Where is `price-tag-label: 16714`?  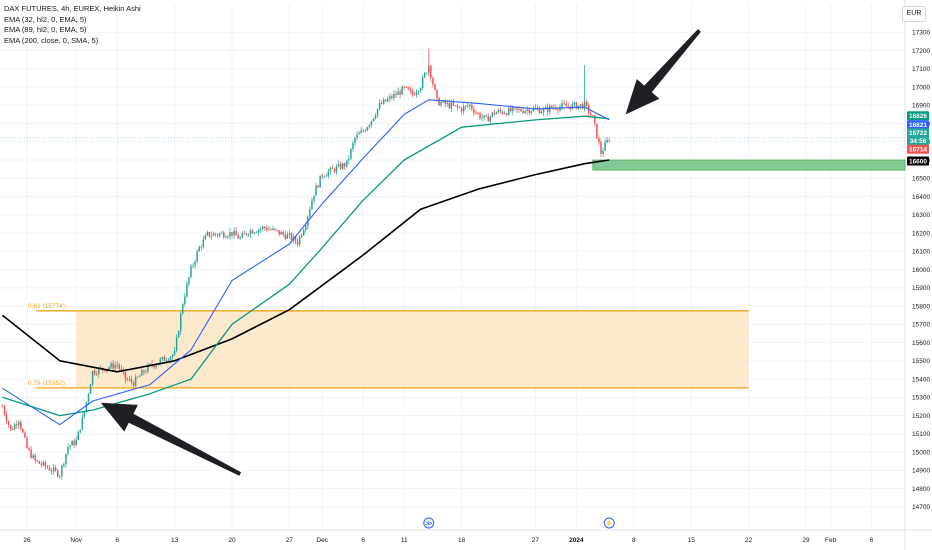 price-tag-label: 16714 is located at coordinates (918, 150).